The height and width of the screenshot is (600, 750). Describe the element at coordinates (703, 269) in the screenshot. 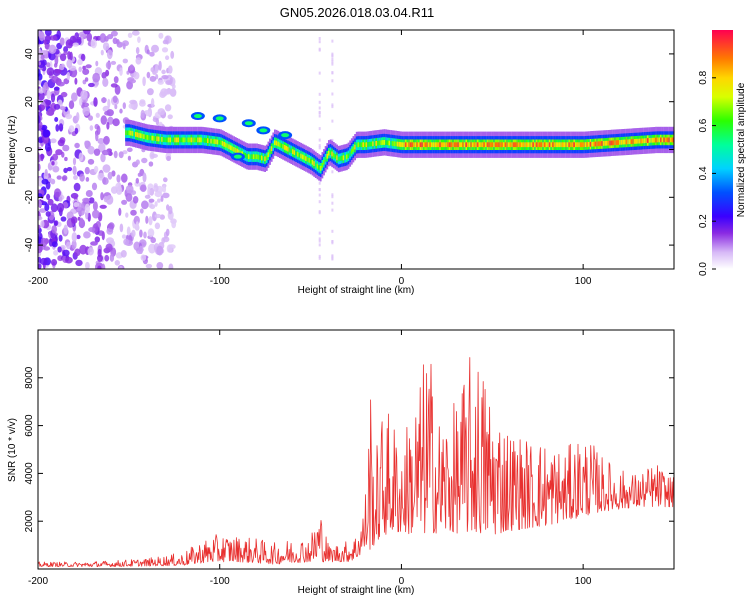

I see `colorbar-tick-label: 0.0` at that location.